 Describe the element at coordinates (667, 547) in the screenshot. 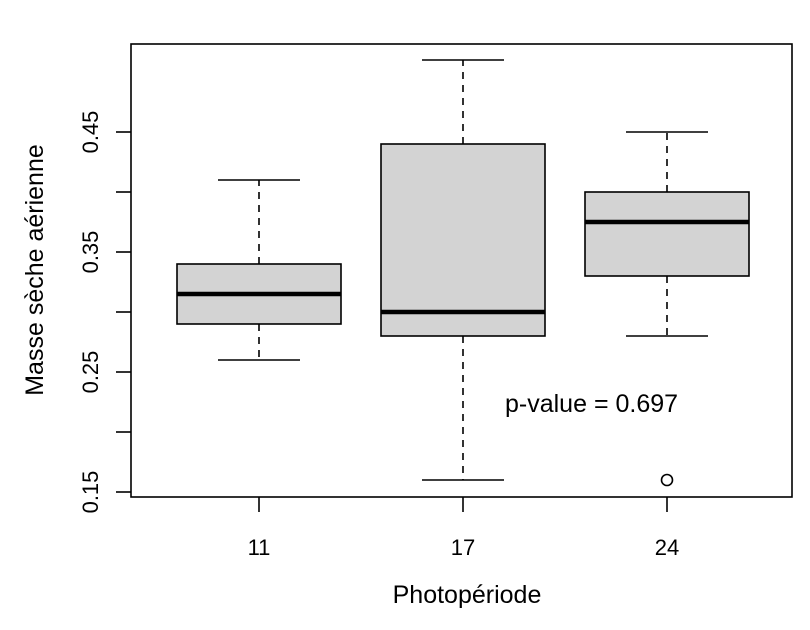

I see `x-tick-label: 24` at that location.